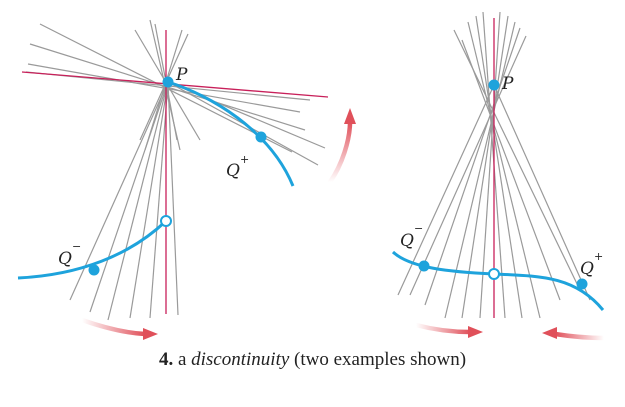  Describe the element at coordinates (448, 330) in the screenshot. I see `right-arrow-right` at that location.